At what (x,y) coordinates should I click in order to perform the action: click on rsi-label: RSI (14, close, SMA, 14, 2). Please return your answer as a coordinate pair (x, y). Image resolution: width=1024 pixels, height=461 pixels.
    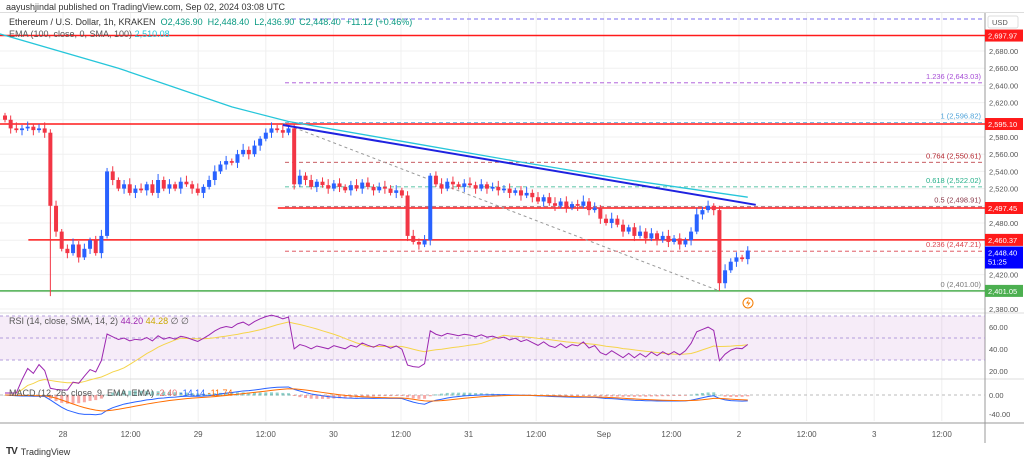
    Looking at the image, I should click on (64, 321).